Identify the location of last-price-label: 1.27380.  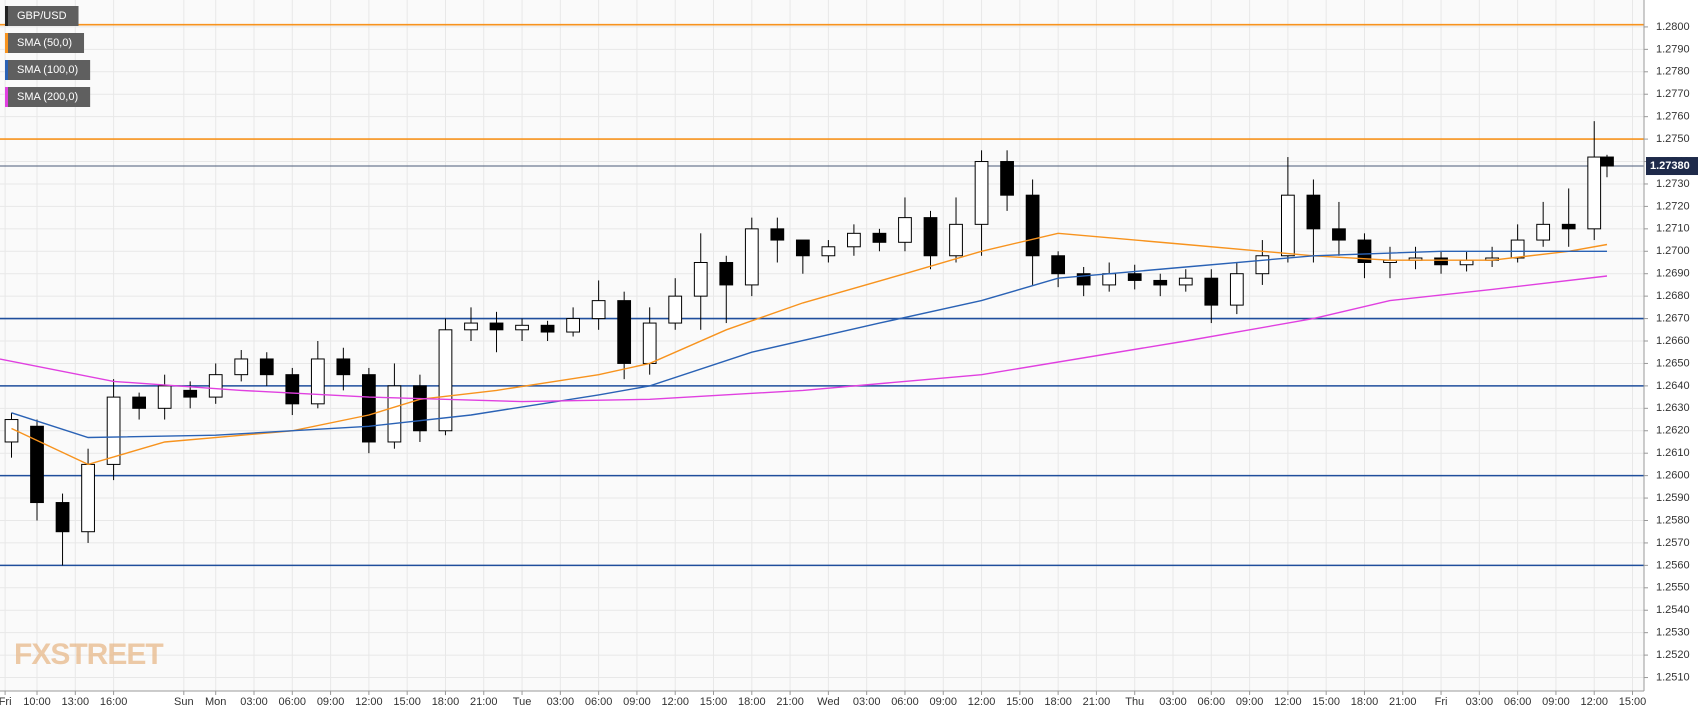
(1670, 166).